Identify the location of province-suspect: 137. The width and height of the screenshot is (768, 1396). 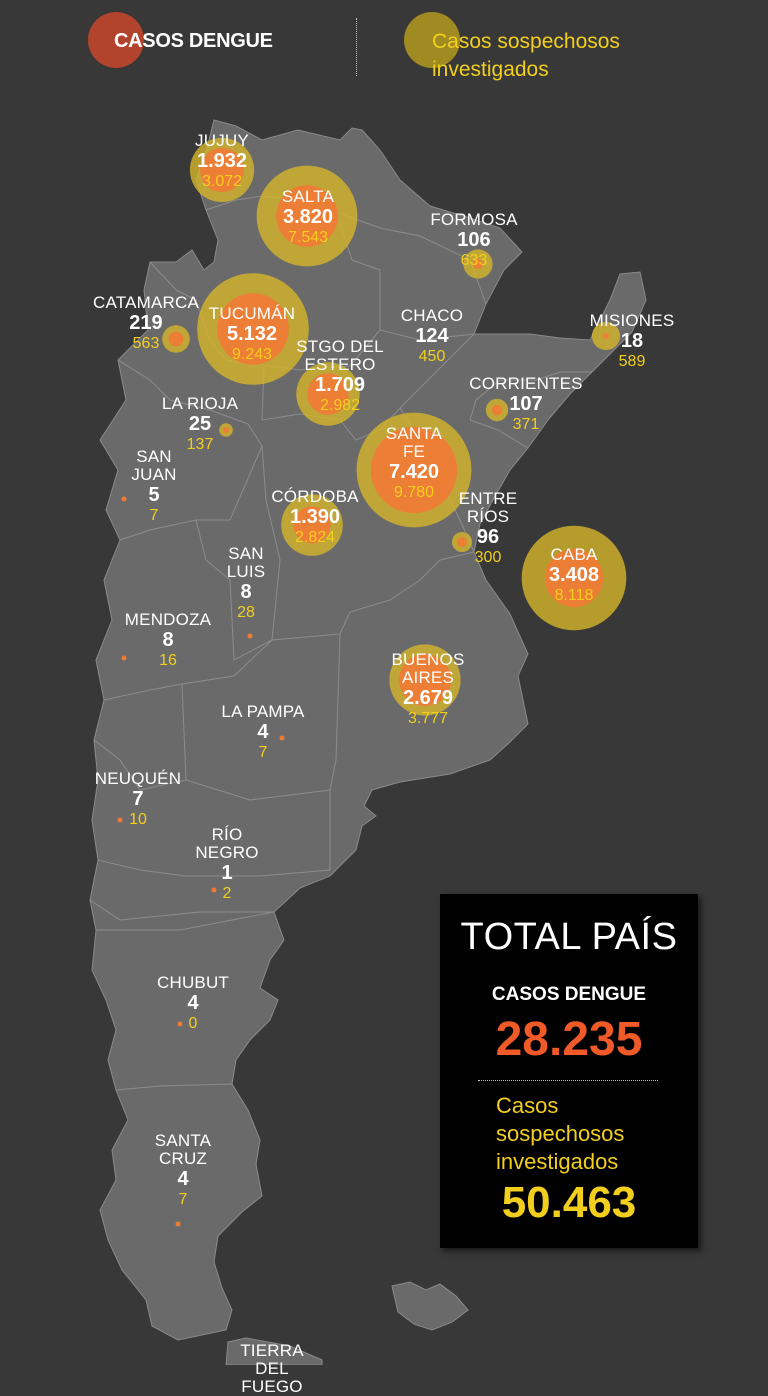
(200, 444).